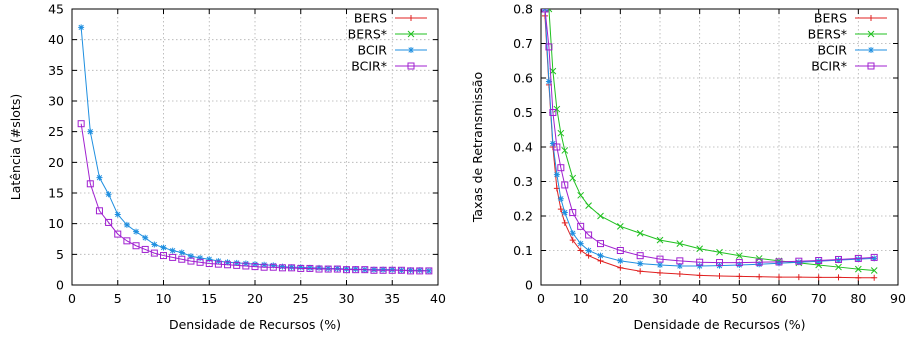  I want to click on x-tick-label: 35, so click(392, 298).